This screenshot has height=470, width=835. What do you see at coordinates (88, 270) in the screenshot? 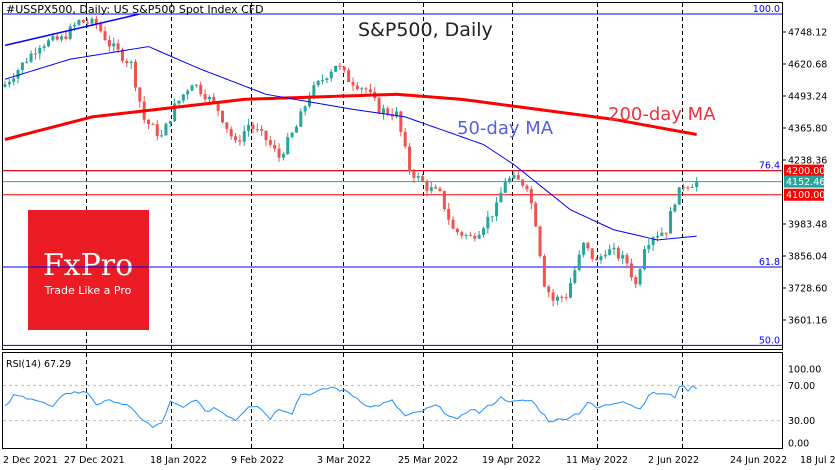
I see `logo-background` at bounding box center [88, 270].